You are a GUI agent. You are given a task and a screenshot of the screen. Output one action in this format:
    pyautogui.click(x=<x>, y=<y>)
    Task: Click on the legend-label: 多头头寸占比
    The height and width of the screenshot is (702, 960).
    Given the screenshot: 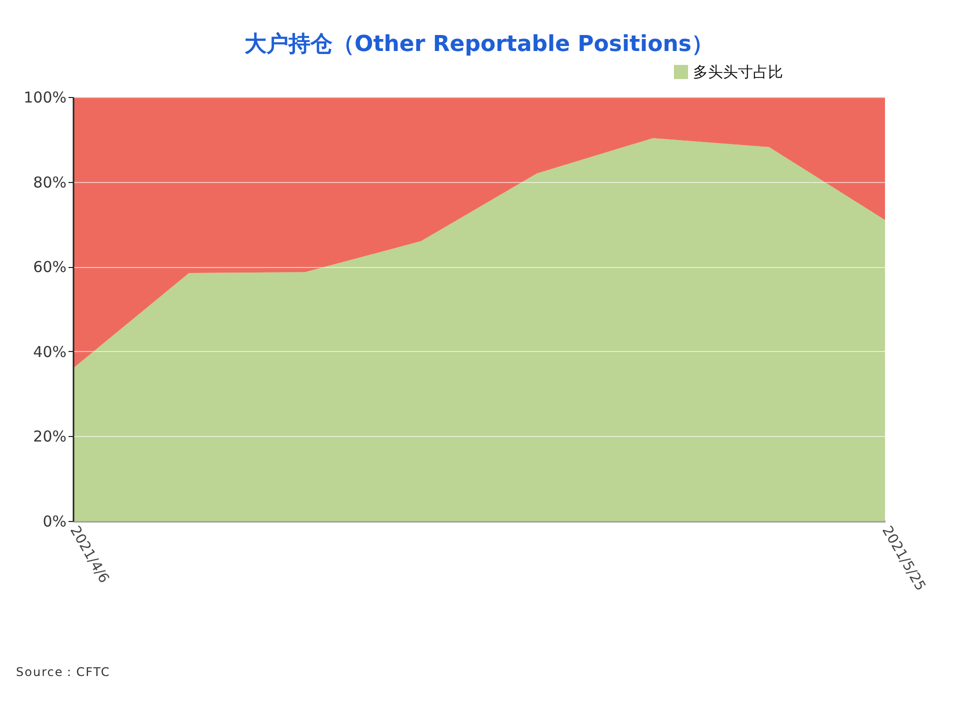 What is the action you would take?
    pyautogui.click(x=738, y=72)
    